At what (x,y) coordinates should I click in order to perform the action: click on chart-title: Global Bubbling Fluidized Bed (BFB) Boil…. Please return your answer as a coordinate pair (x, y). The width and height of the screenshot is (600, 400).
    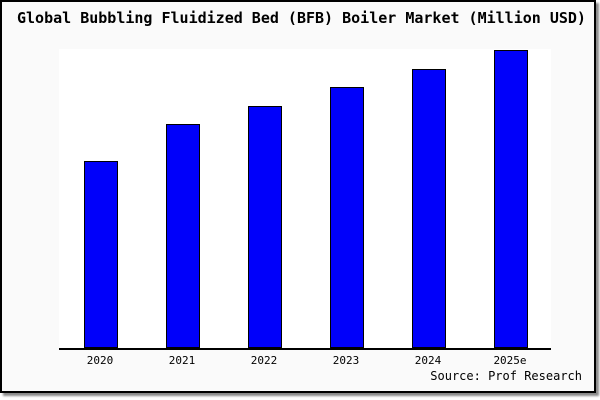
    Looking at the image, I should click on (301, 18).